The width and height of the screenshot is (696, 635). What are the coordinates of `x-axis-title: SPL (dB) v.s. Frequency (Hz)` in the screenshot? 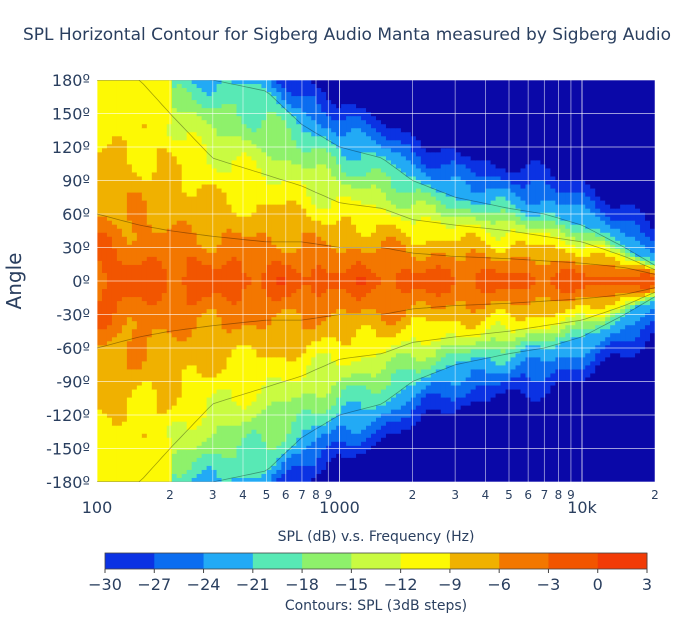 It's located at (376, 537).